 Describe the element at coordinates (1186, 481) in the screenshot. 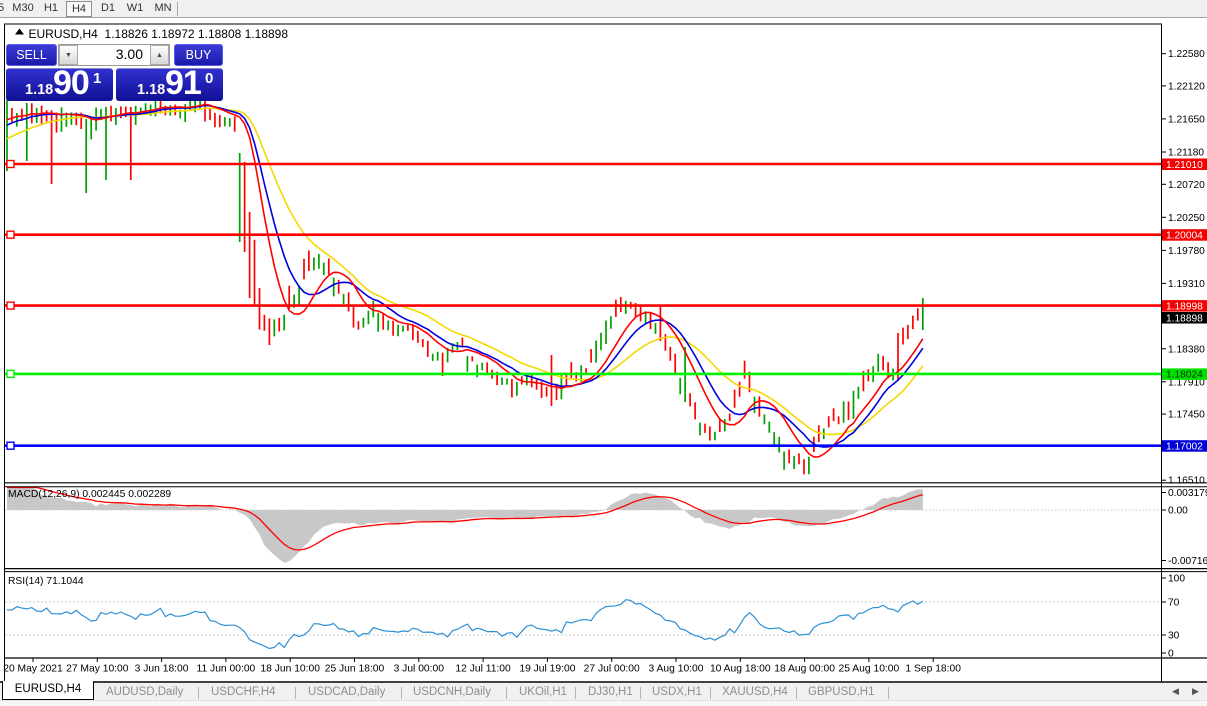

I see `svg-text: 1.16510` at that location.